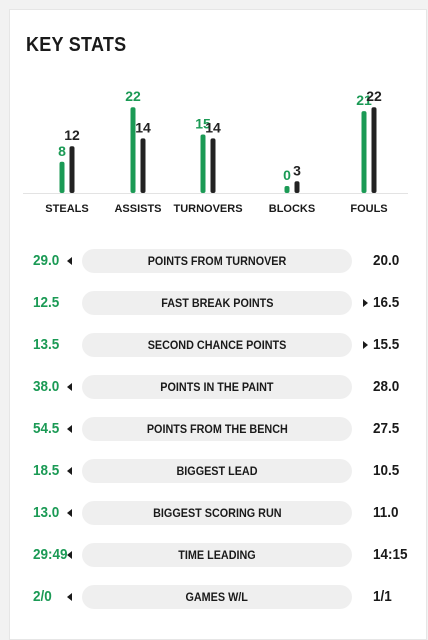 Image resolution: width=428 pixels, height=640 pixels. What do you see at coordinates (46, 386) in the screenshot?
I see `stat-left-value: 38.0` at bounding box center [46, 386].